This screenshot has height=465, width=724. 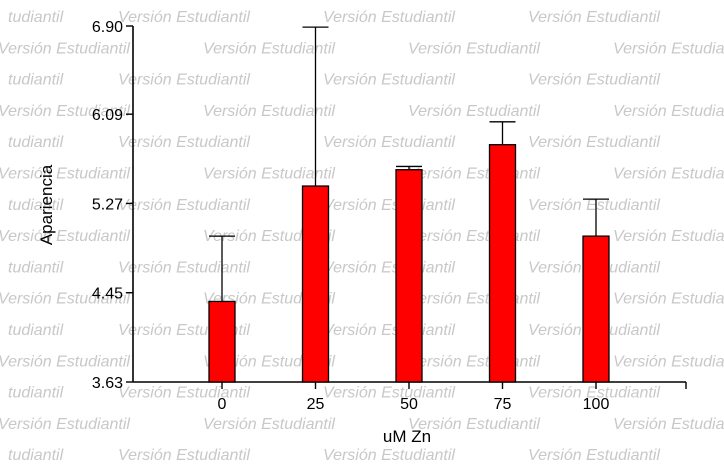 What do you see at coordinates (596, 404) in the screenshot?
I see `x-tick-label: 100` at bounding box center [596, 404].